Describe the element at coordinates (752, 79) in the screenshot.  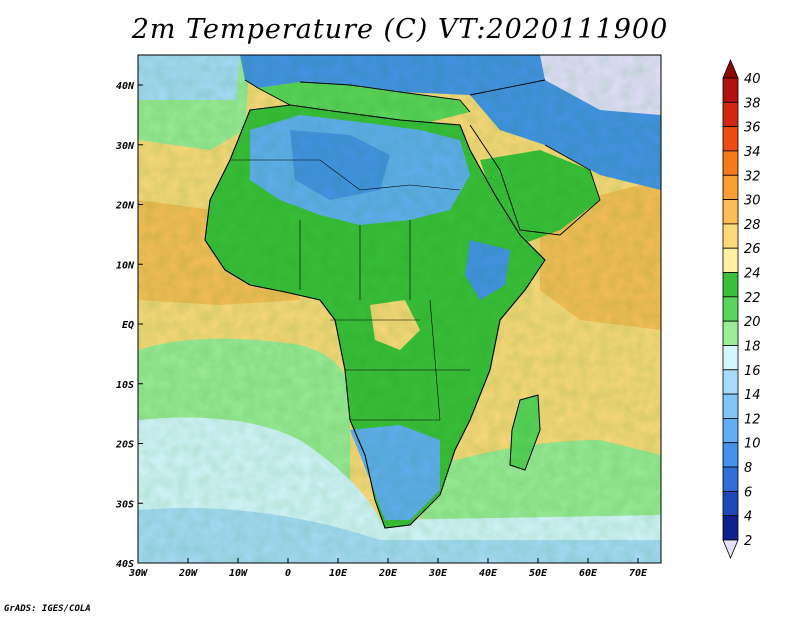
I see `colorbar-label: 40` at that location.